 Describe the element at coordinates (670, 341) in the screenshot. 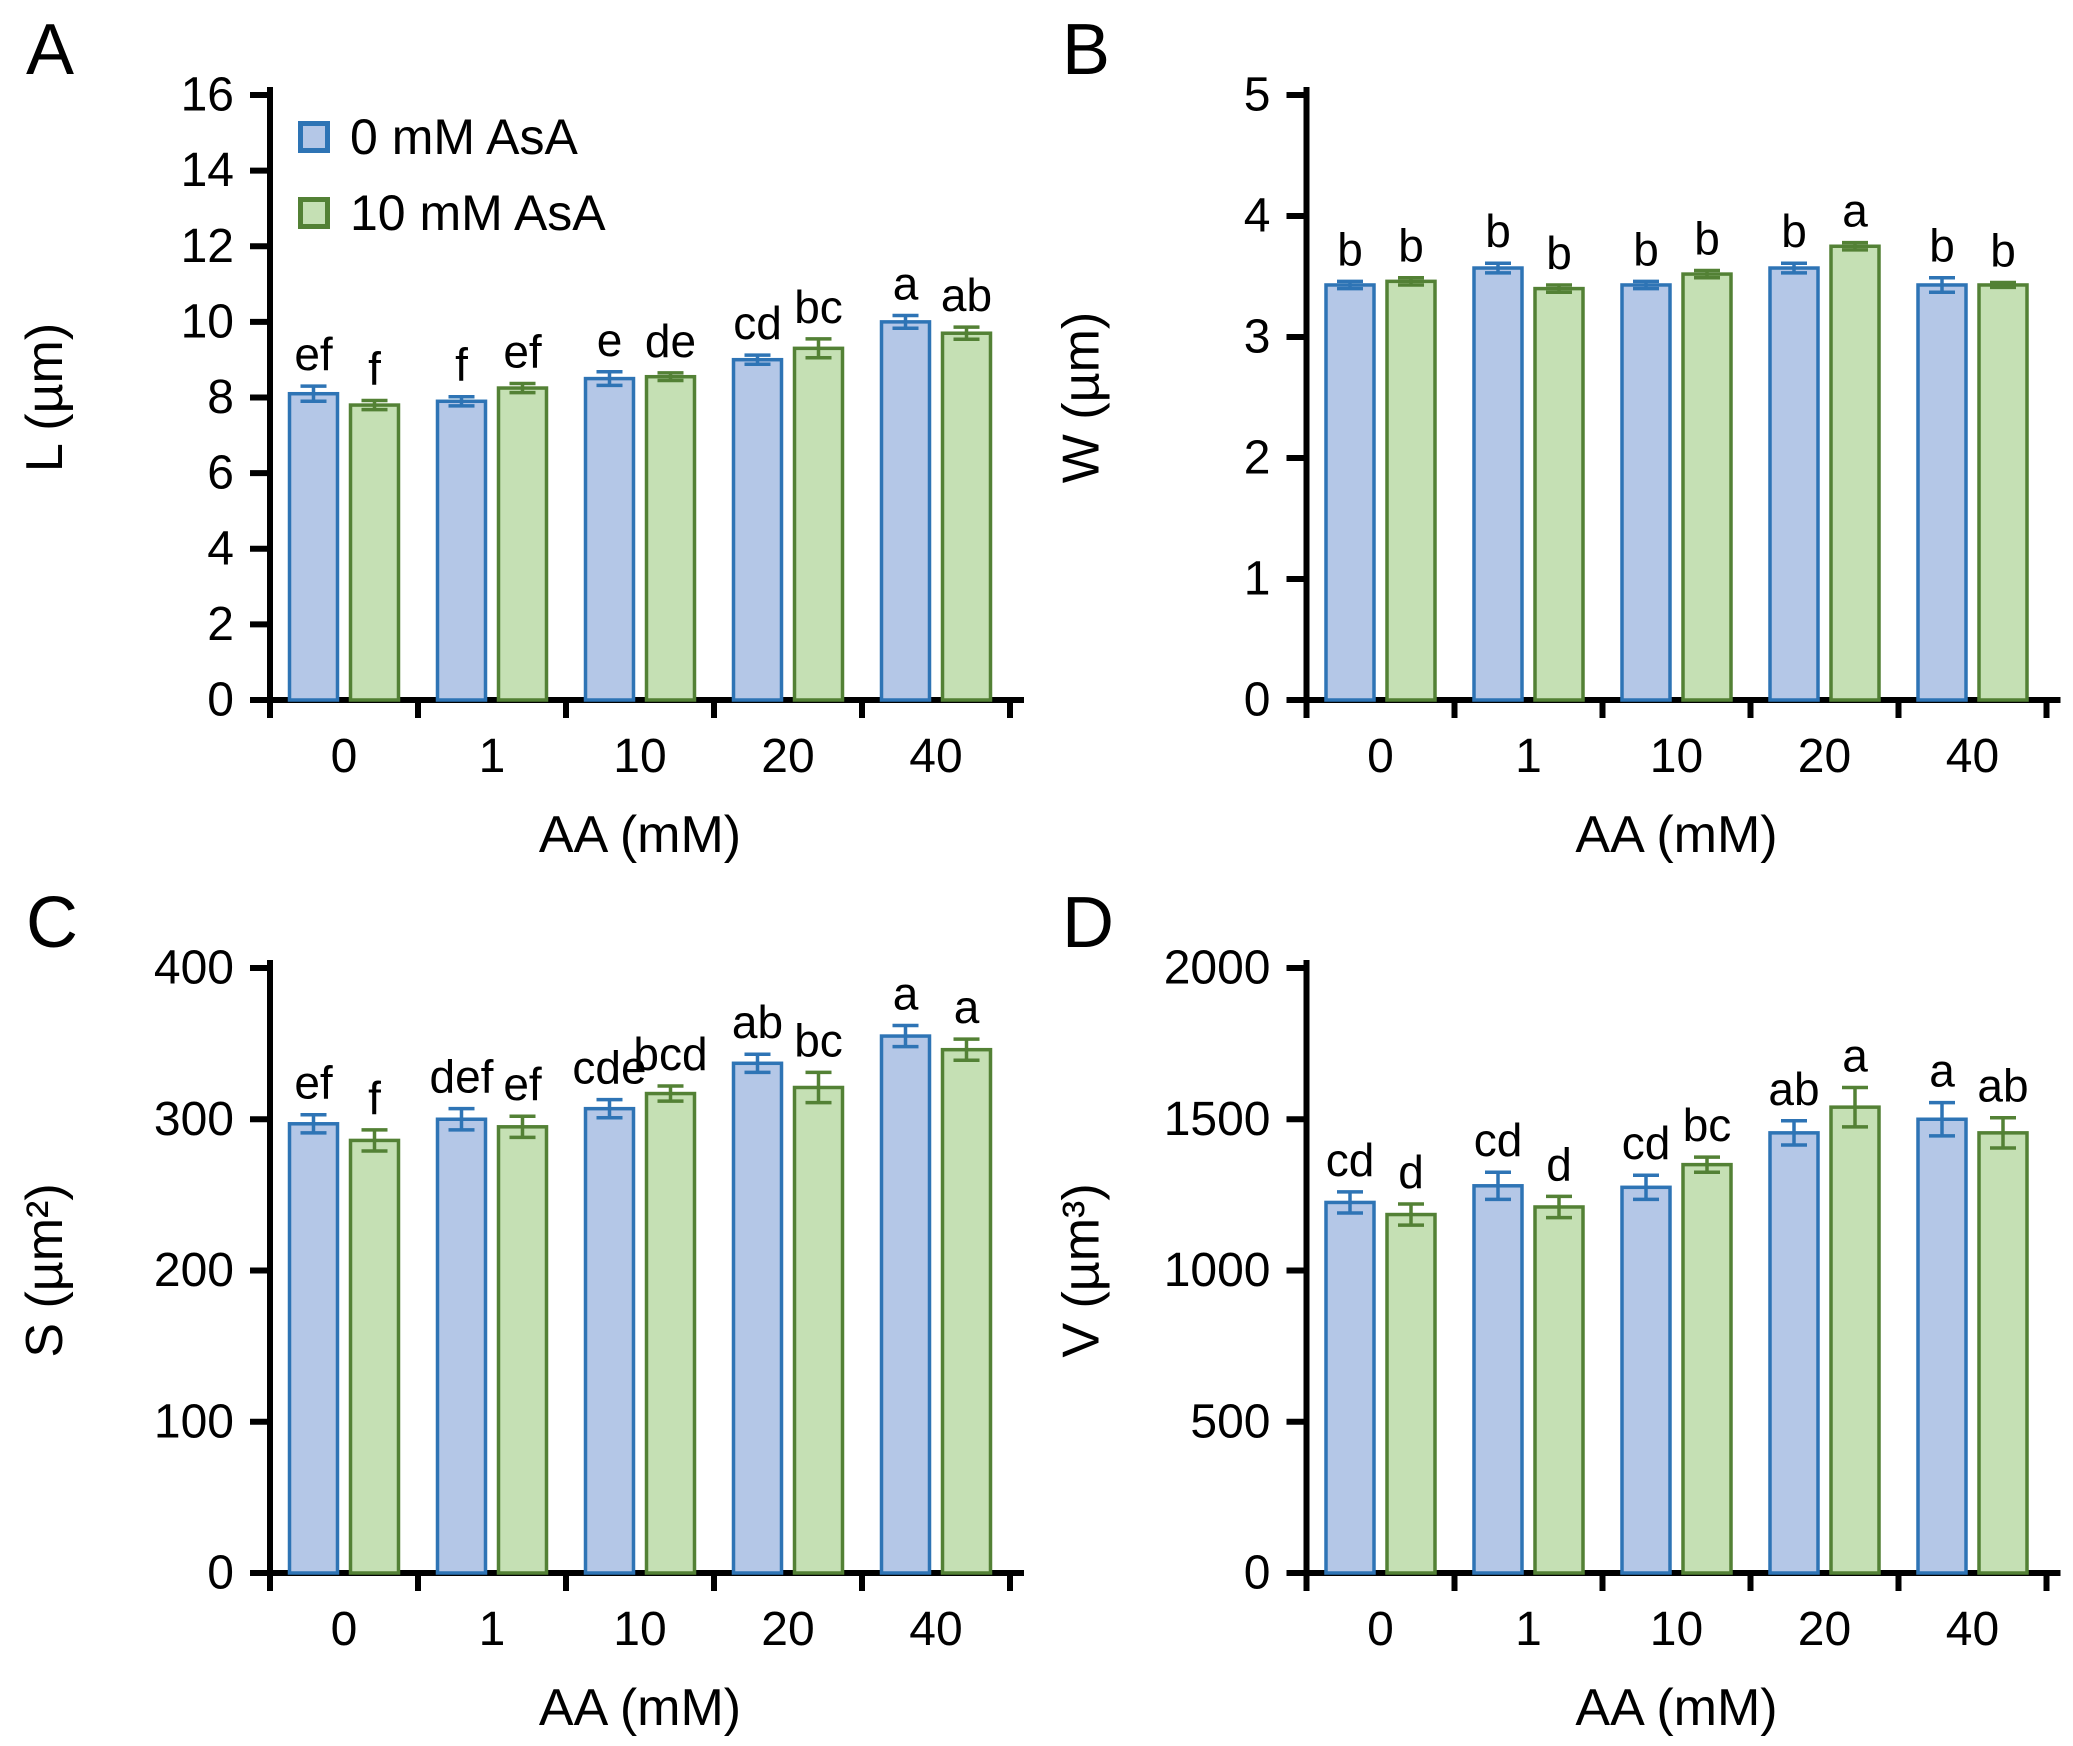

I see `significance-letter: de` at that location.